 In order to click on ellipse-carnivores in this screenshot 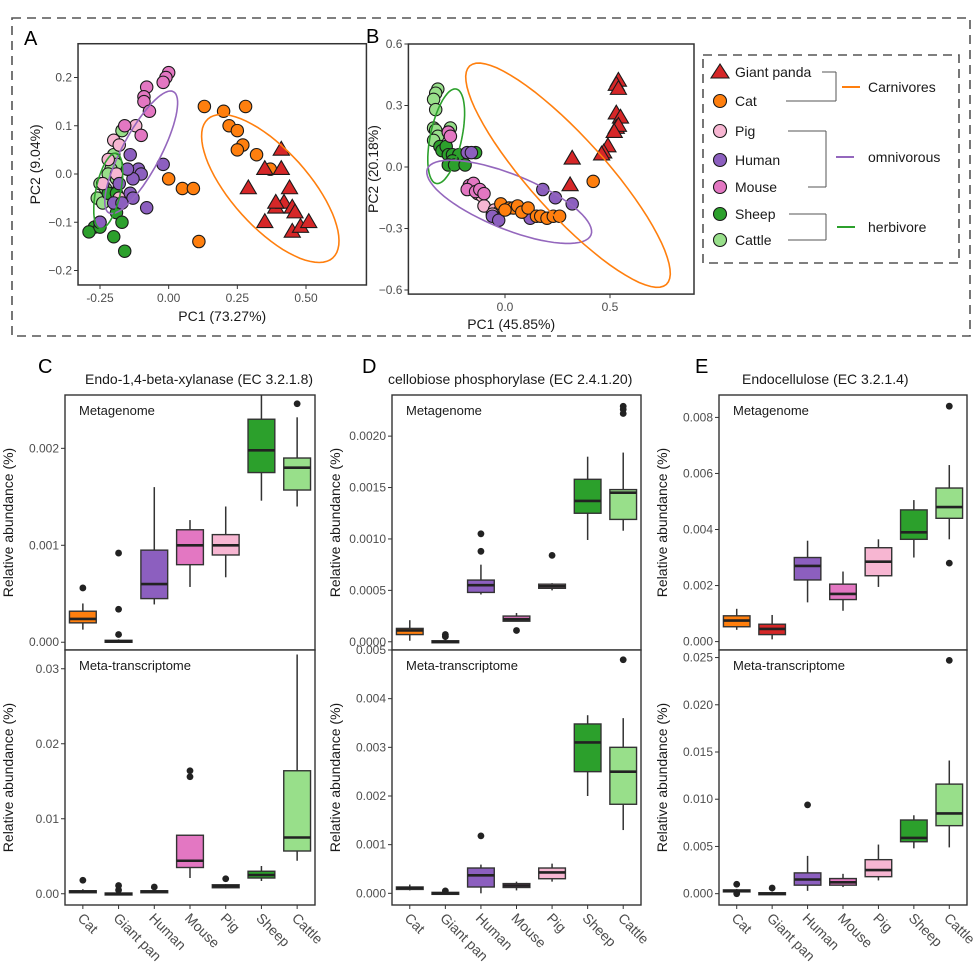, I will do `click(568, 175)`.